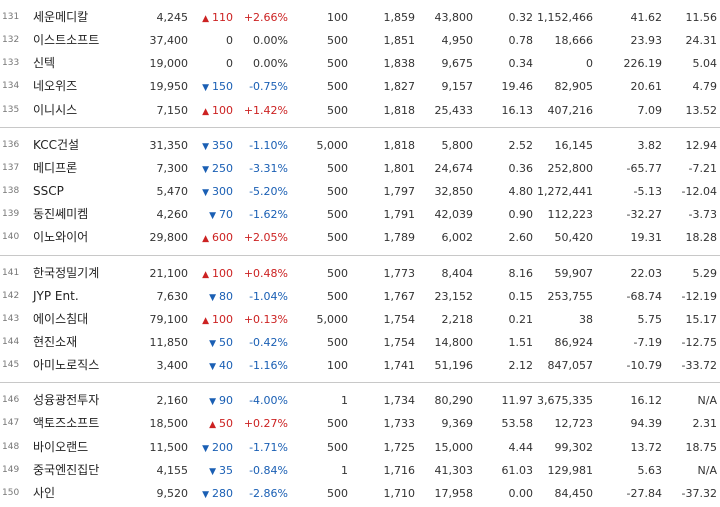 This screenshot has width=720, height=507. What do you see at coordinates (644, 215) in the screenshot?
I see `per-value: -32.27` at bounding box center [644, 215].